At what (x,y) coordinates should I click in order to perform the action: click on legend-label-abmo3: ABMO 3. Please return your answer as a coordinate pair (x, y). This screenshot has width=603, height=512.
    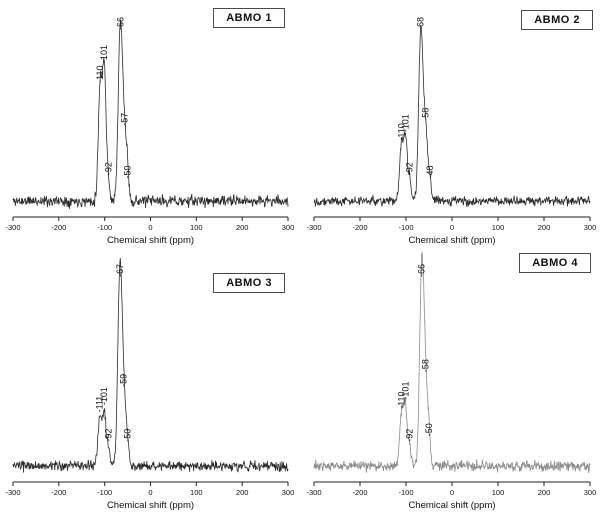
    Looking at the image, I should click on (249, 283).